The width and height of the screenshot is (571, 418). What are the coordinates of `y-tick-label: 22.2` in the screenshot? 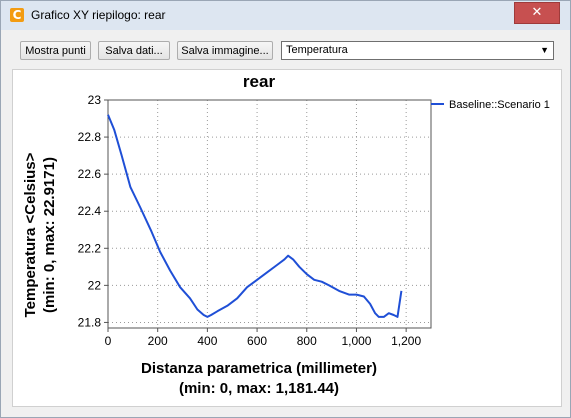 It's located at (90, 248).